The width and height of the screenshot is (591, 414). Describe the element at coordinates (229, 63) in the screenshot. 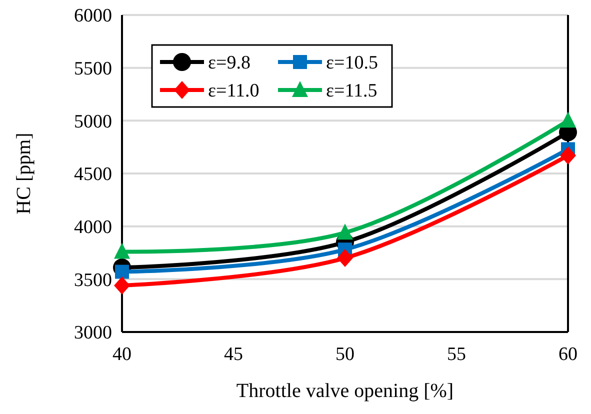

I see `legend-label: ε=9.8` at that location.